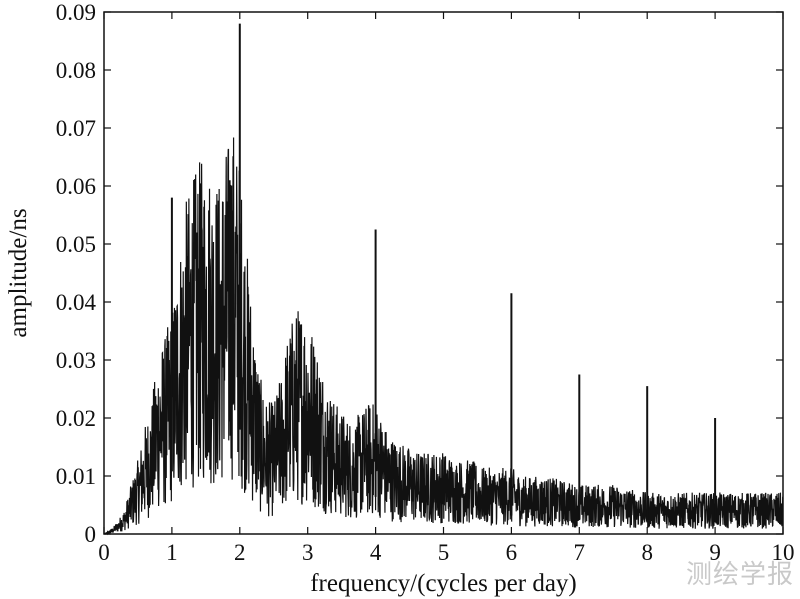 The image size is (800, 599). Describe the element at coordinates (443, 583) in the screenshot. I see `x-axis-title: frequency/(cycles per day)` at that location.